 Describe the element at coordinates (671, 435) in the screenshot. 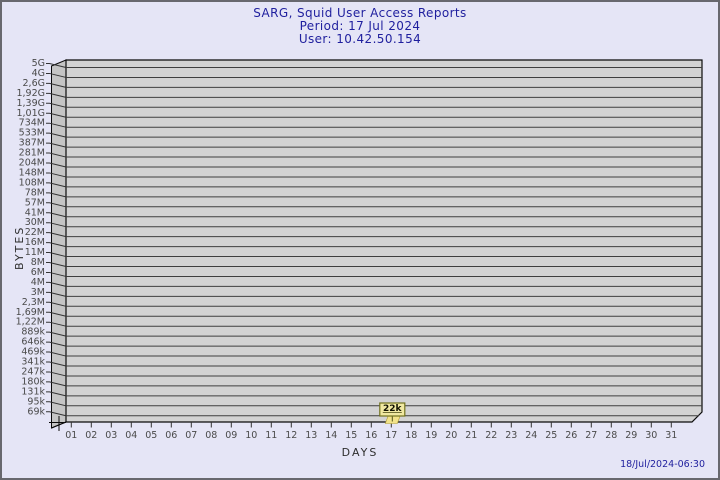

I see `x-tick-label: 31` at that location.